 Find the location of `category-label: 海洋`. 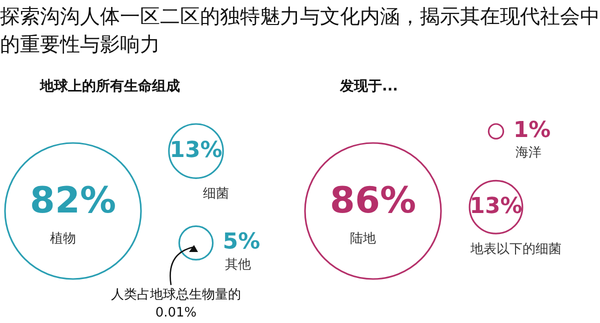

category-label: 海洋 is located at coordinates (528, 153).